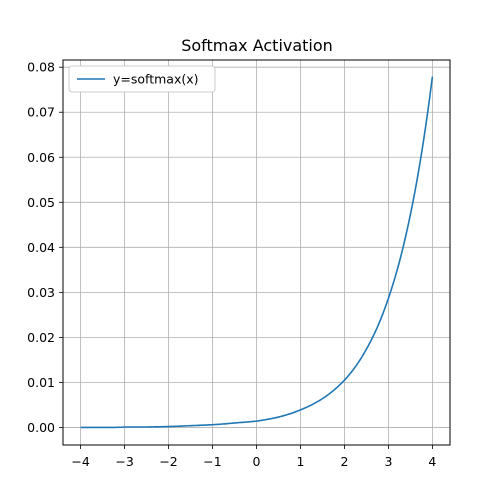  I want to click on y-tick-label: 0.05, so click(41, 202).